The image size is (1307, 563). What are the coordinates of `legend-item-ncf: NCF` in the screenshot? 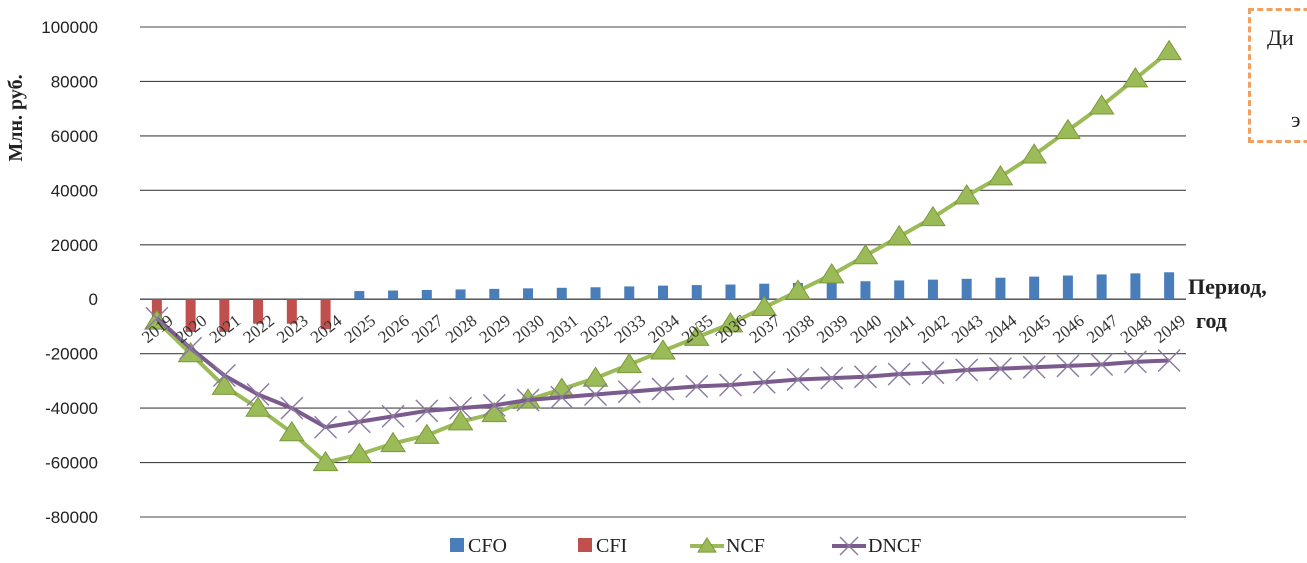 It's located at (727, 546).